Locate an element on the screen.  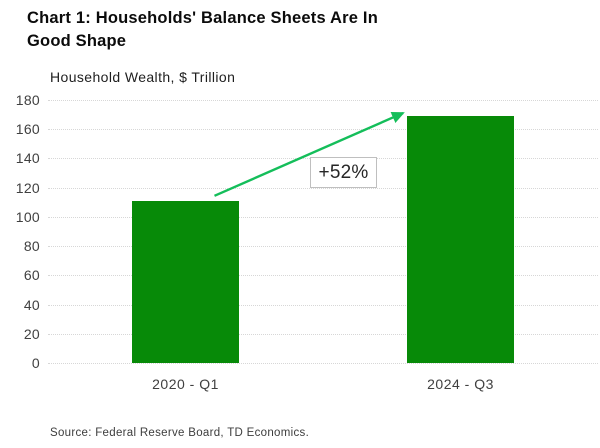
y-axis-tick-label: 120 is located at coordinates (27, 187).